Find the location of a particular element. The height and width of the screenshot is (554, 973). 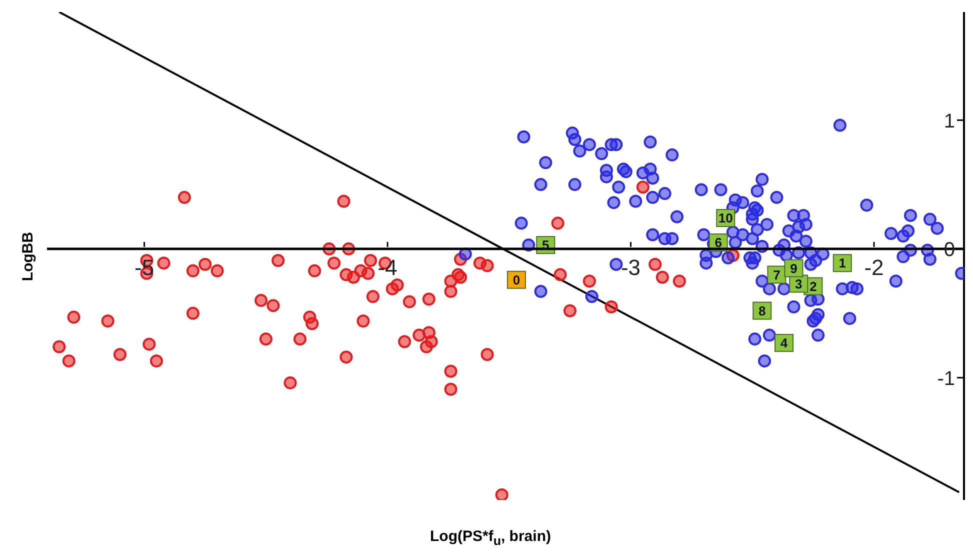

annotation: 2 is located at coordinates (813, 286).